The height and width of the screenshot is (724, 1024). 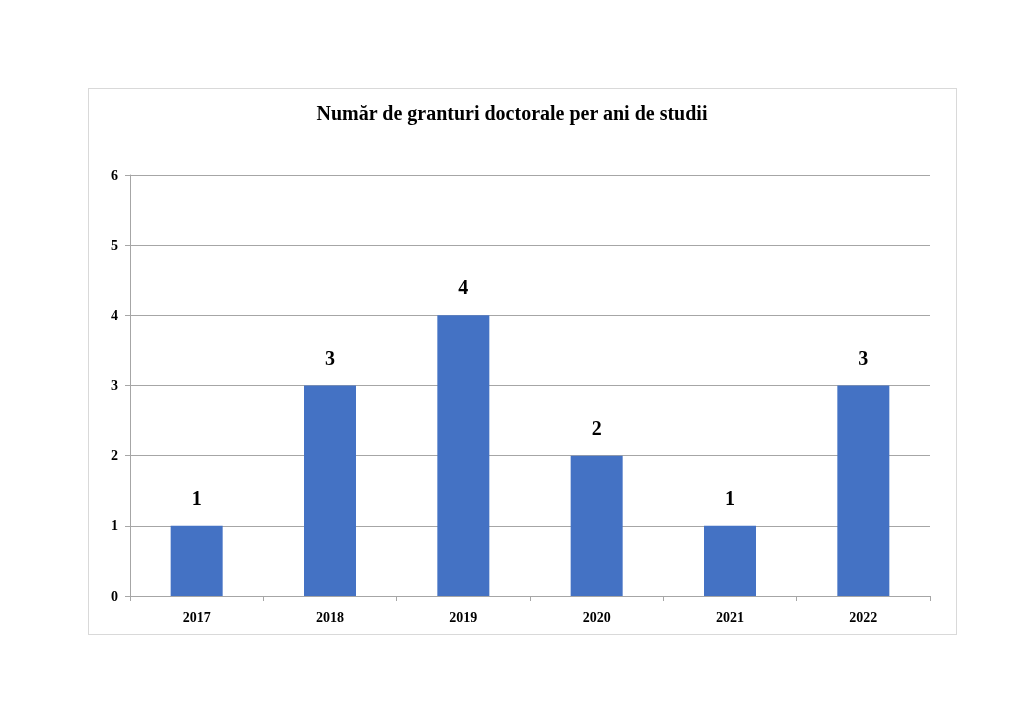 What do you see at coordinates (463, 287) in the screenshot?
I see `data-label: 4` at bounding box center [463, 287].